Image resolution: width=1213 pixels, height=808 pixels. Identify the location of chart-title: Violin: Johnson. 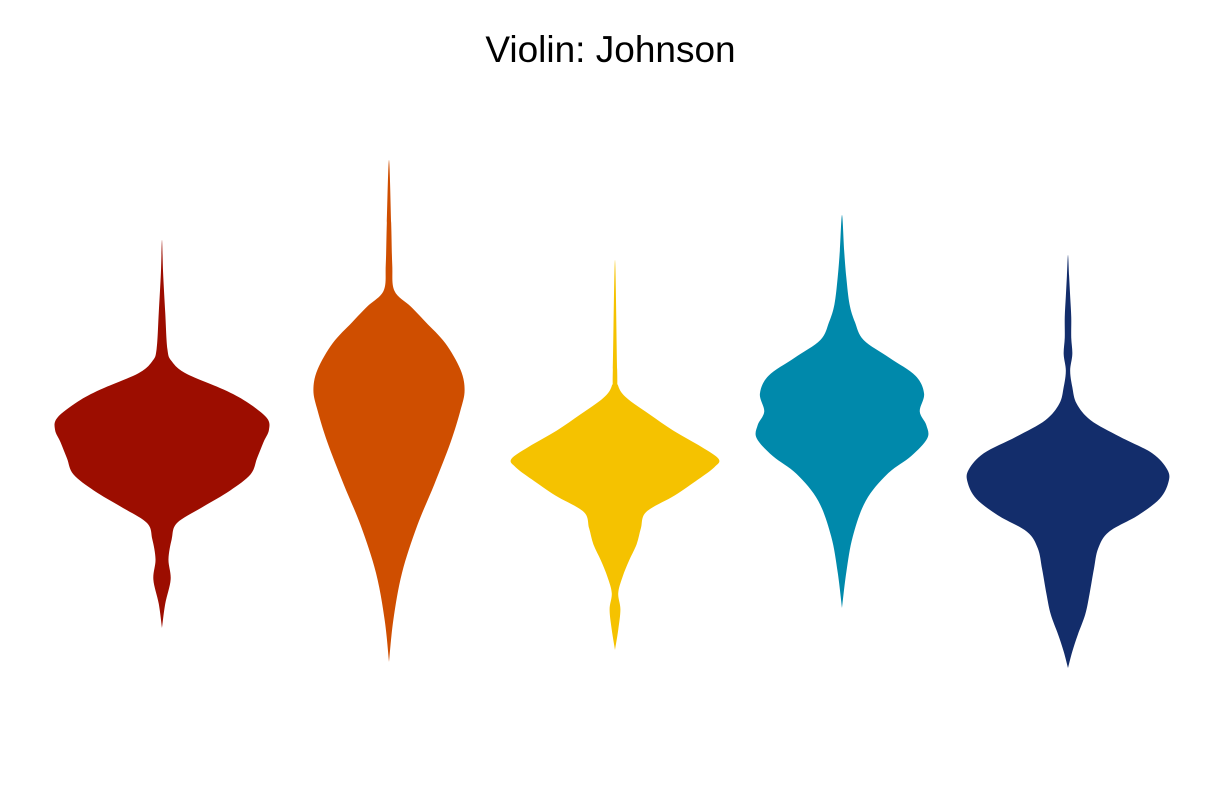
(610, 49).